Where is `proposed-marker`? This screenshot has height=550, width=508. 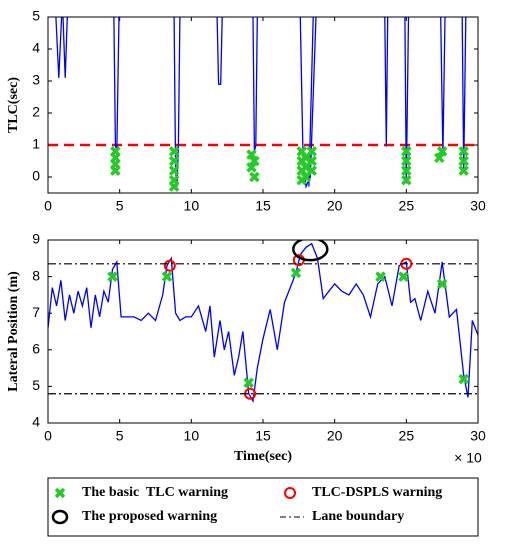 proposed-marker is located at coordinates (310, 251).